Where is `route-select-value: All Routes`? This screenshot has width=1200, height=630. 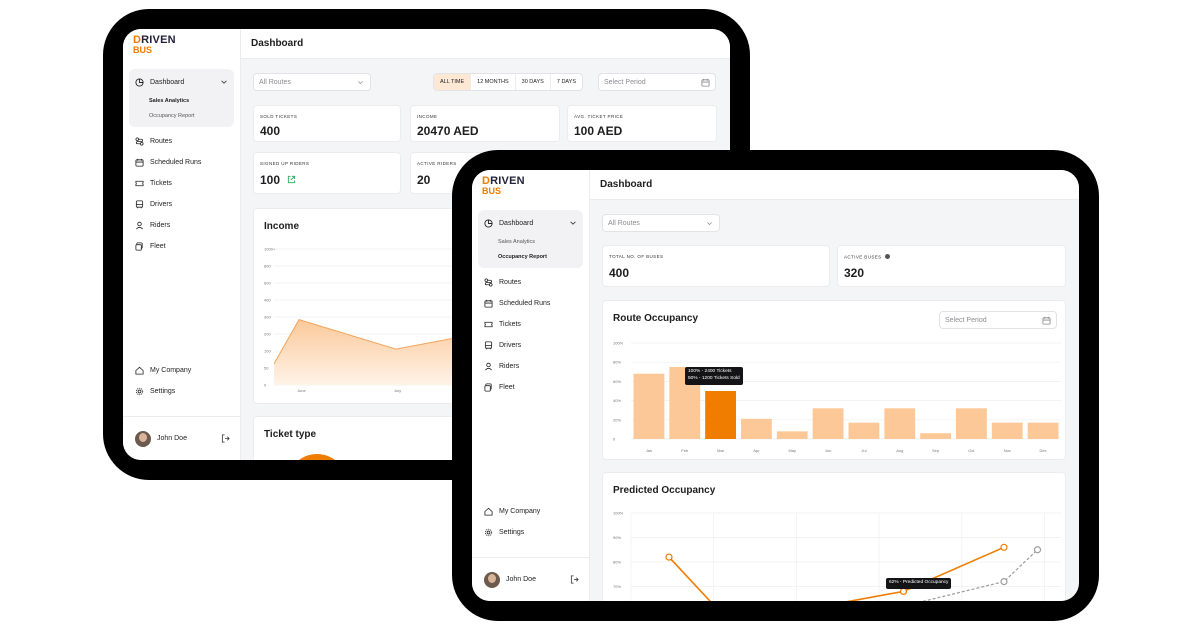
route-select-value: All Routes is located at coordinates (275, 82).